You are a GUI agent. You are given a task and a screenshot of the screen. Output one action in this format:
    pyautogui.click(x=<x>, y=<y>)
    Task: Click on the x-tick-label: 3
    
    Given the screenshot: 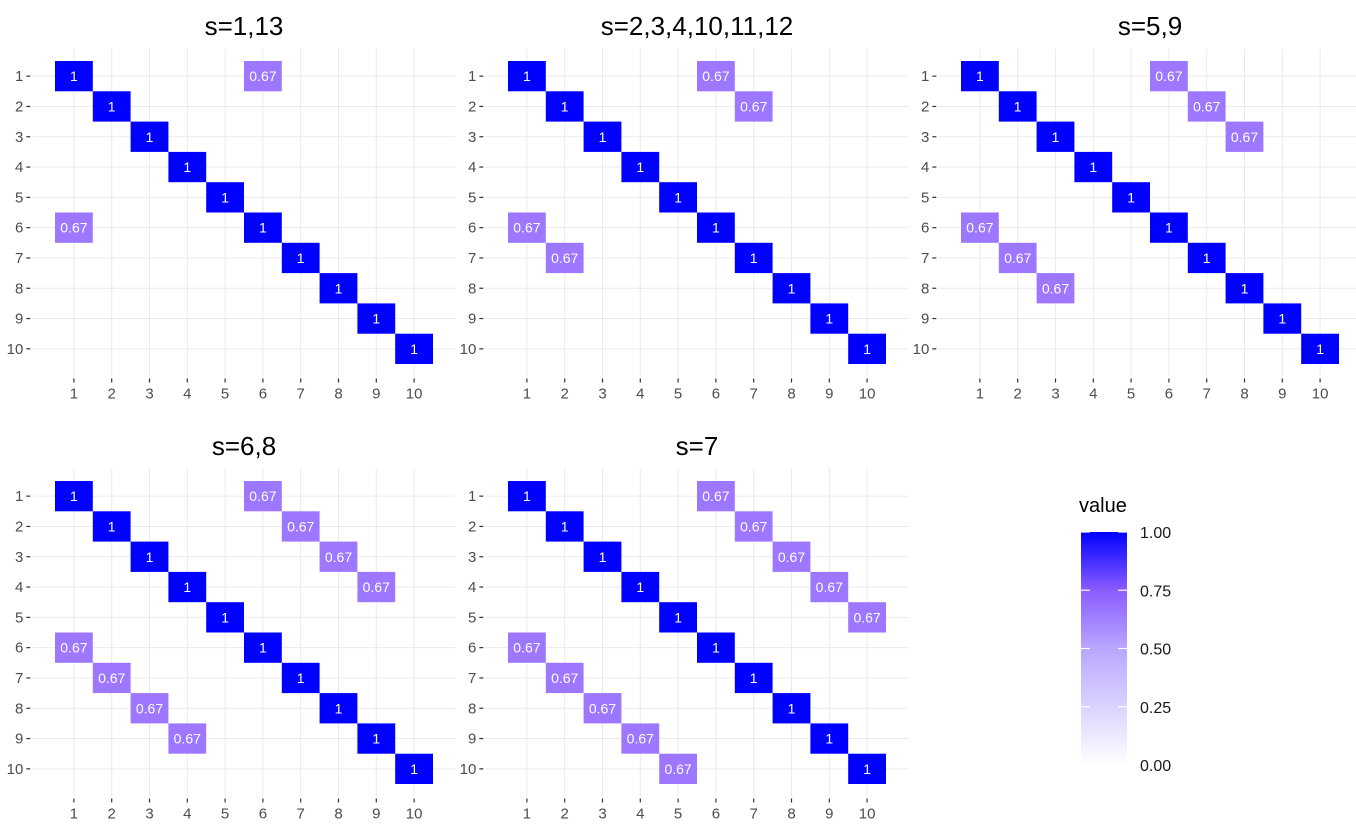 What is the action you would take?
    pyautogui.click(x=602, y=813)
    